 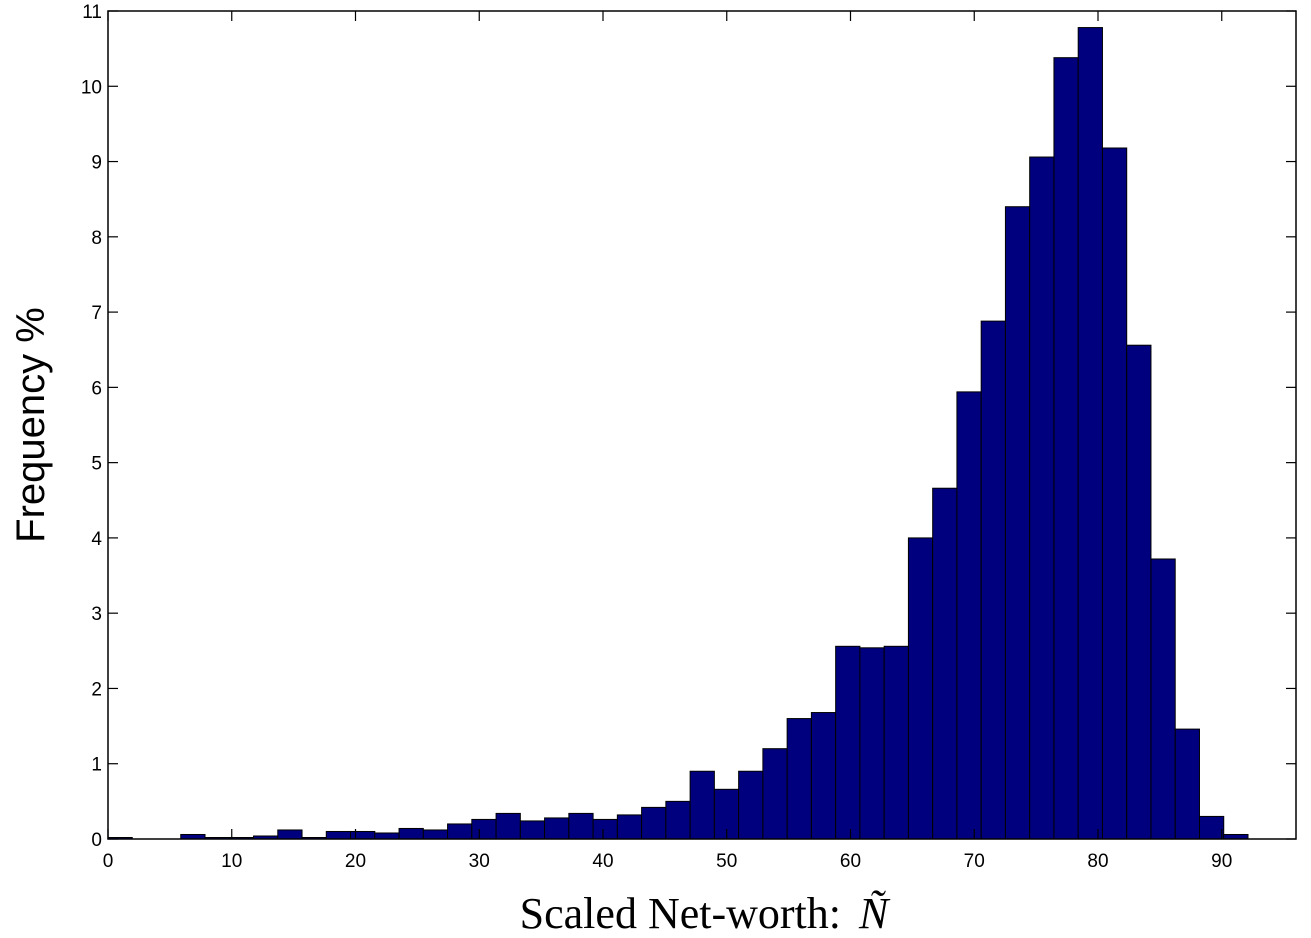 What do you see at coordinates (231, 861) in the screenshot?
I see `x-tick-label: 10` at bounding box center [231, 861].